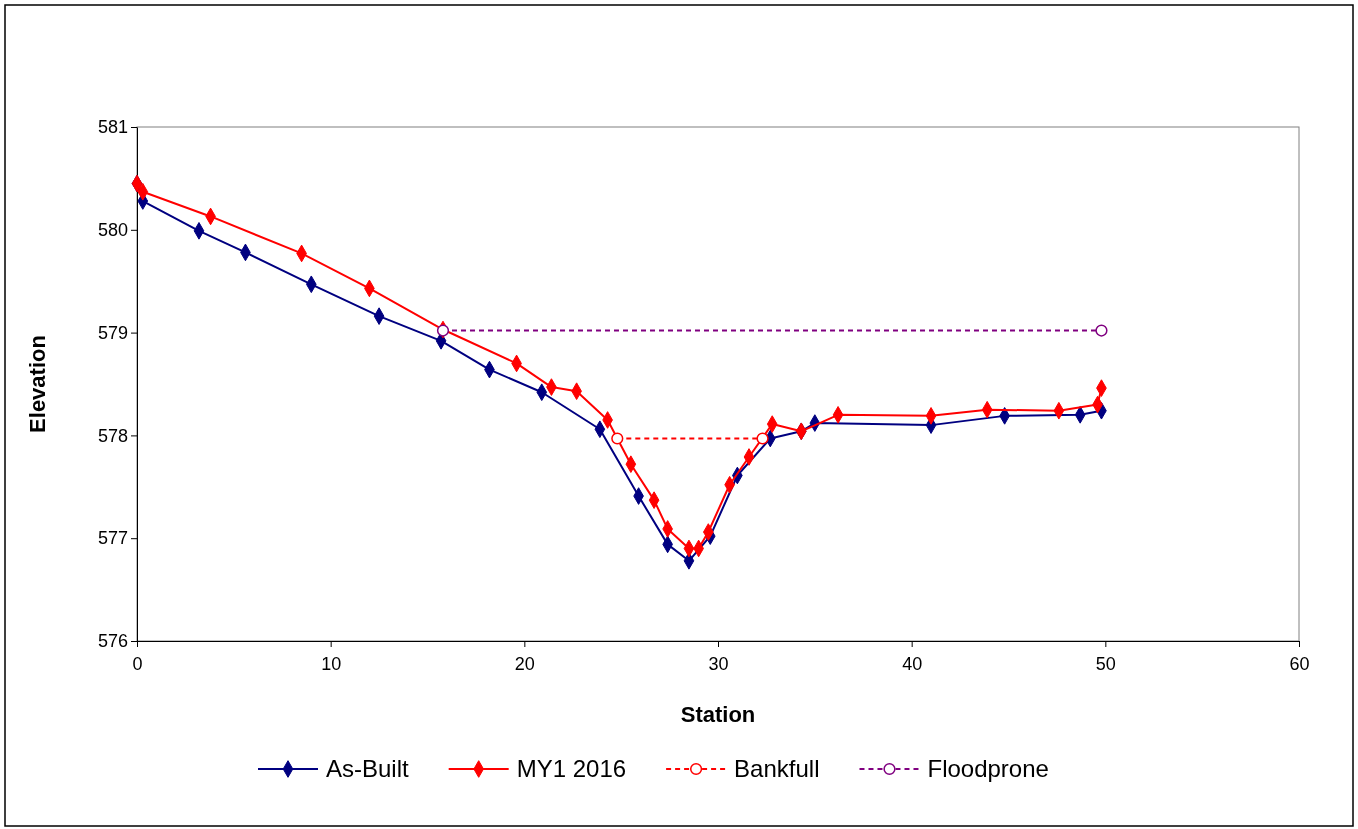 Image resolution: width=1358 pixels, height=829 pixels. Describe the element at coordinates (112, 127) in the screenshot. I see `y-tick-label: 581` at that location.